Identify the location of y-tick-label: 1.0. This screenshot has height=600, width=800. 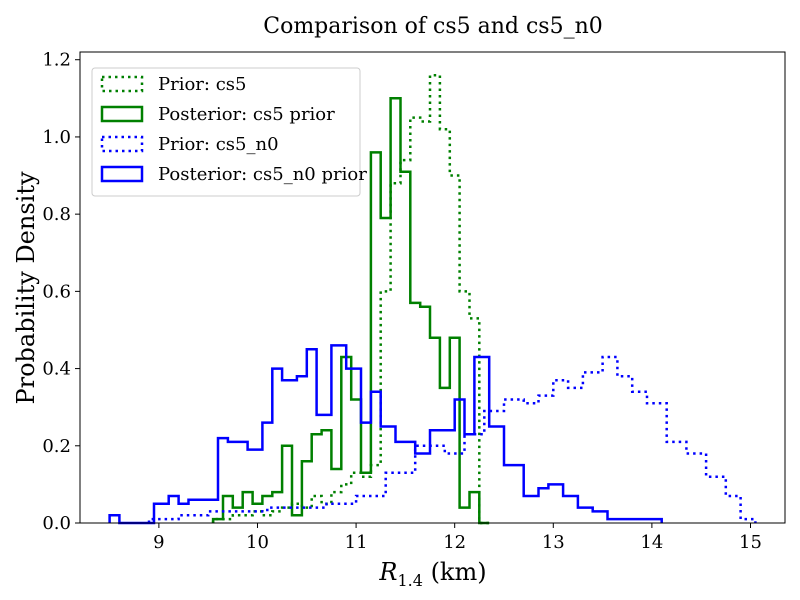
(56, 137).